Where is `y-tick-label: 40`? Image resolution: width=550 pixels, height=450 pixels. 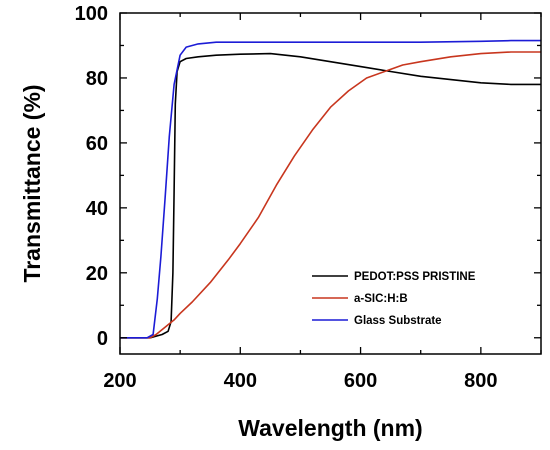 y-tick-label: 40 is located at coordinates (97, 209).